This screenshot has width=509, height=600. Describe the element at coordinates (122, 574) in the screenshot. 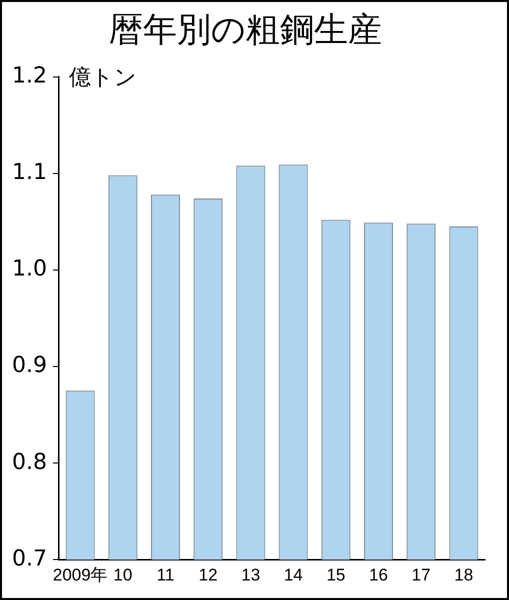

I see `x-tick-label: 10` at that location.